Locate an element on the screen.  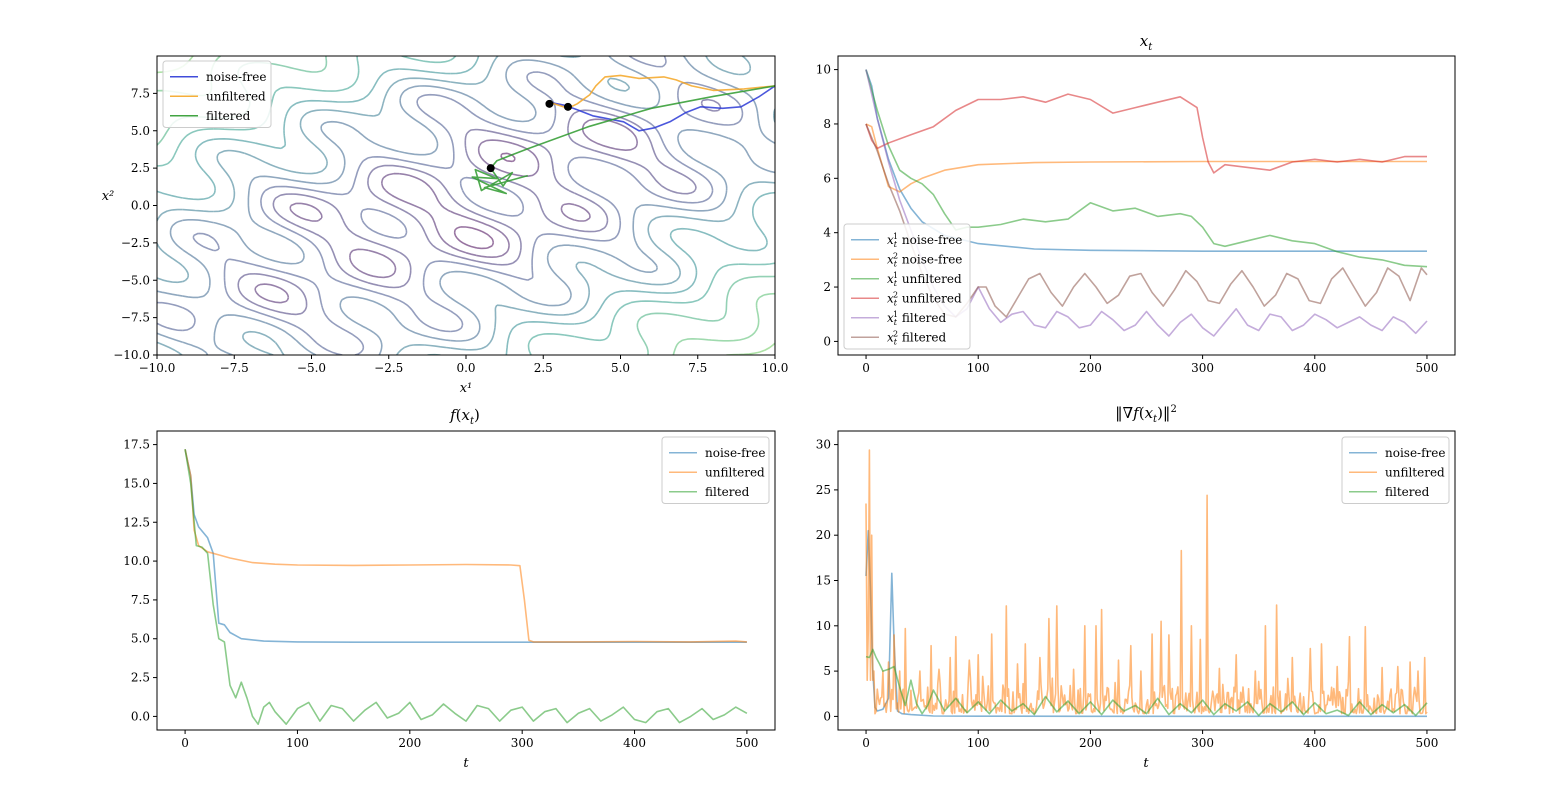
fx-ytick-label: 17.5 is located at coordinates (136, 445).